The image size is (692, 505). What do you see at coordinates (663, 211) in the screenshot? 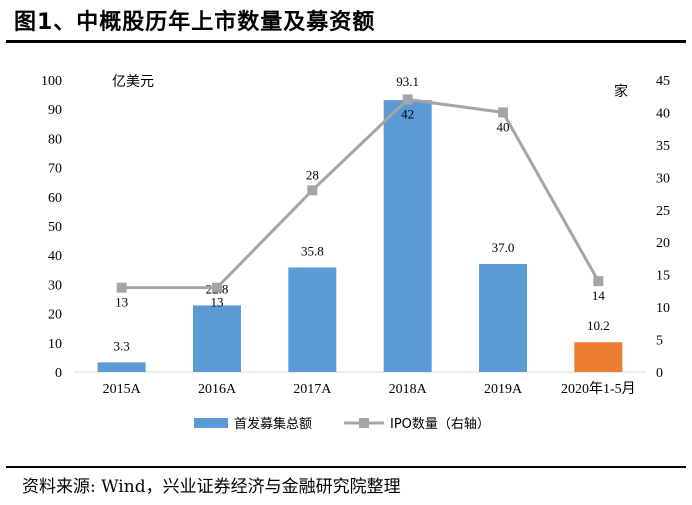
I see `right-tick-label: 25` at bounding box center [663, 211].